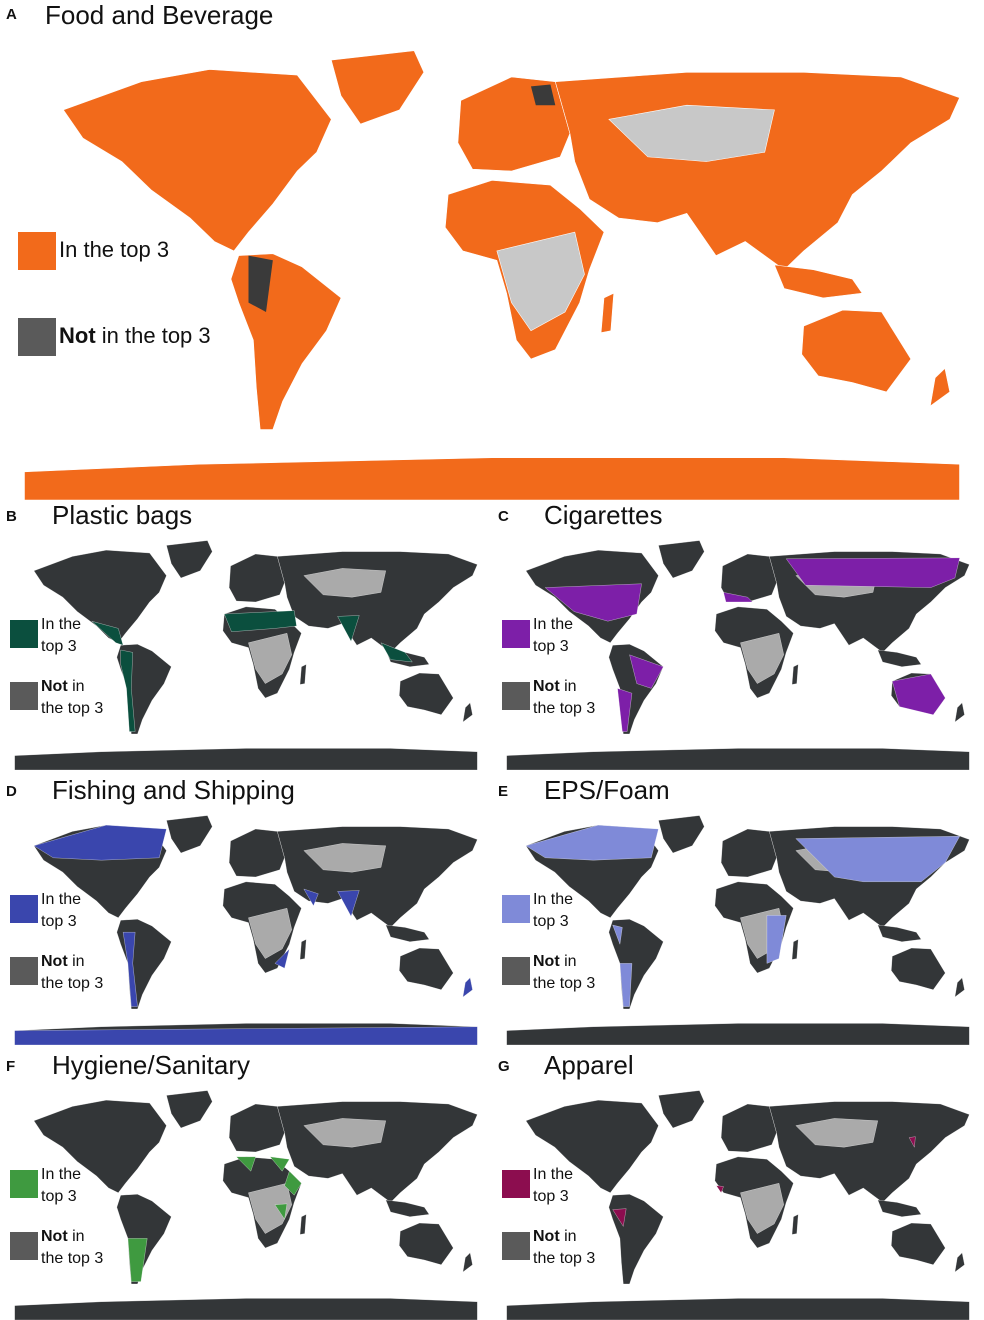 The width and height of the screenshot is (984, 1320). Describe the element at coordinates (589, 1065) in the screenshot. I see `panel-title: Apparel` at that location.